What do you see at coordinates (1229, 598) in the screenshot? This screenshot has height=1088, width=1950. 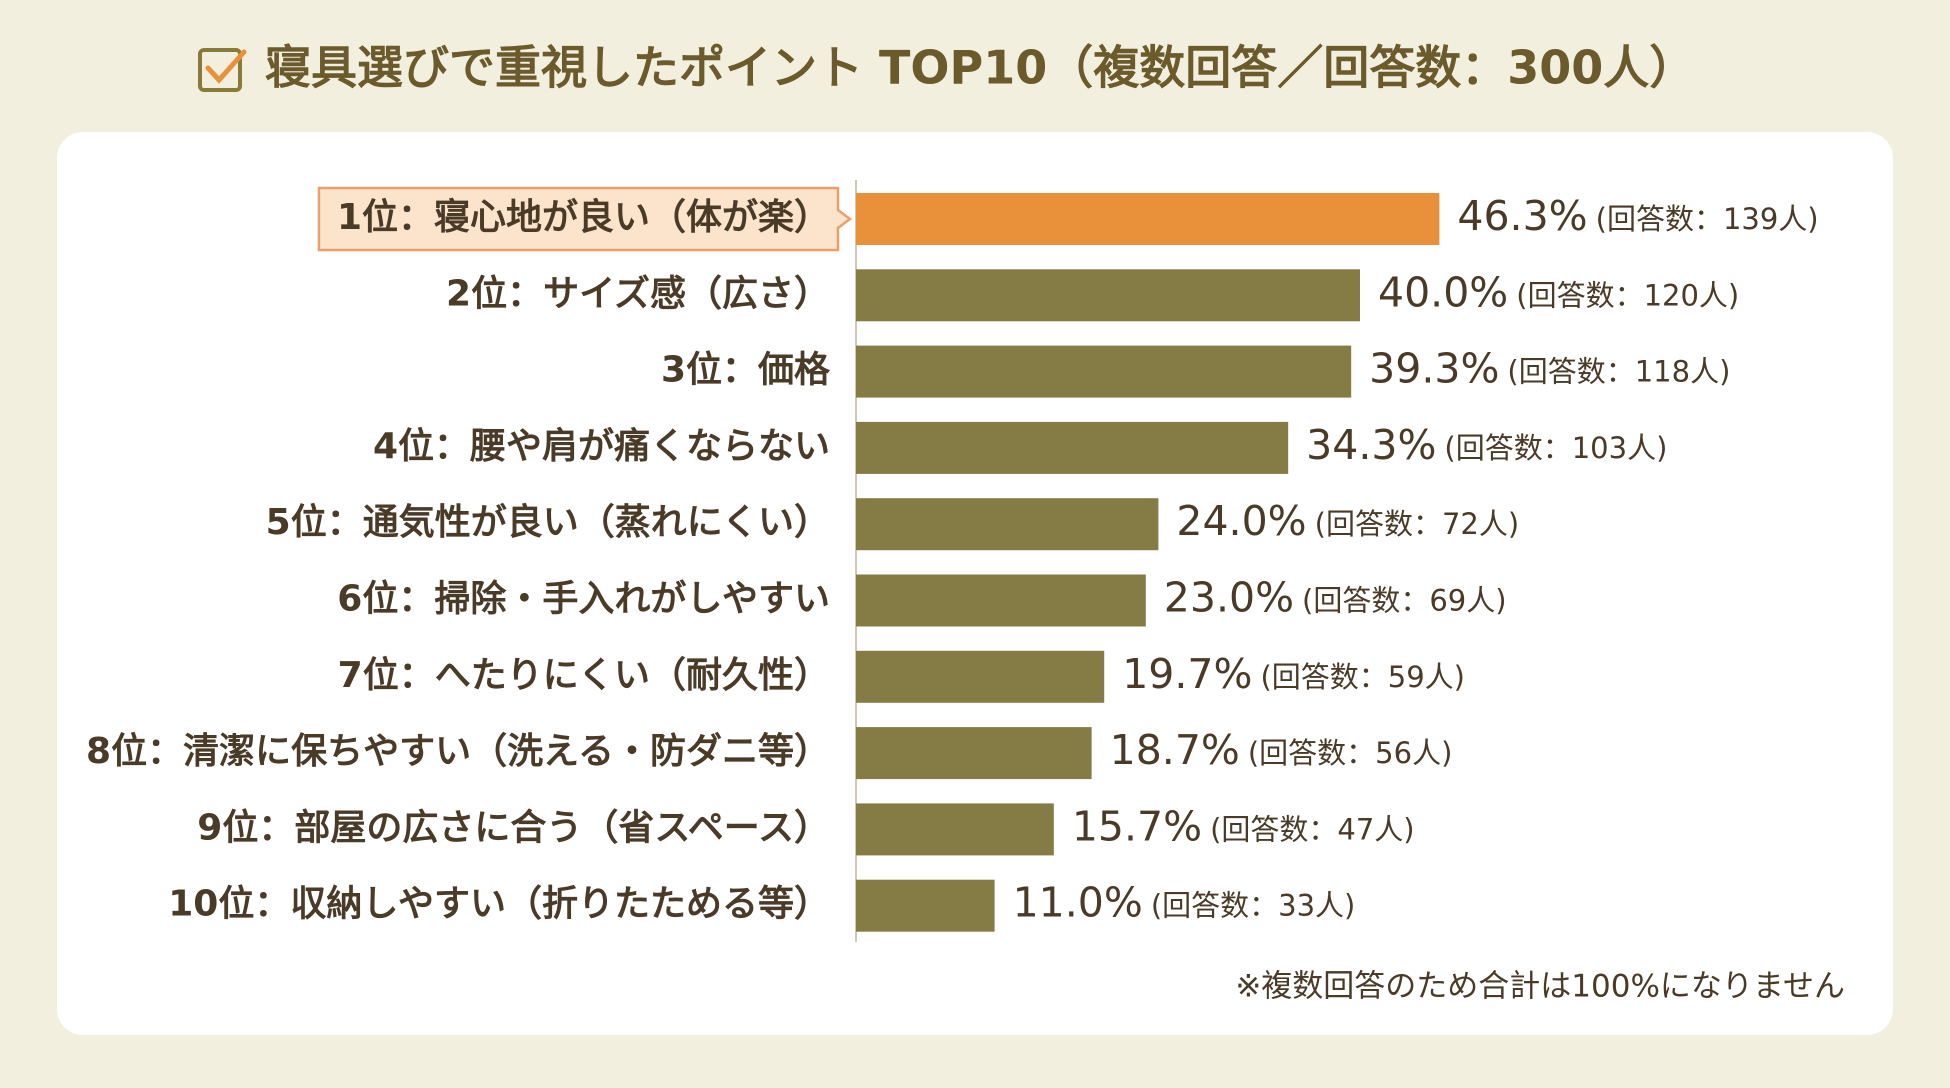 I see `value-label: 23.0%` at bounding box center [1229, 598].